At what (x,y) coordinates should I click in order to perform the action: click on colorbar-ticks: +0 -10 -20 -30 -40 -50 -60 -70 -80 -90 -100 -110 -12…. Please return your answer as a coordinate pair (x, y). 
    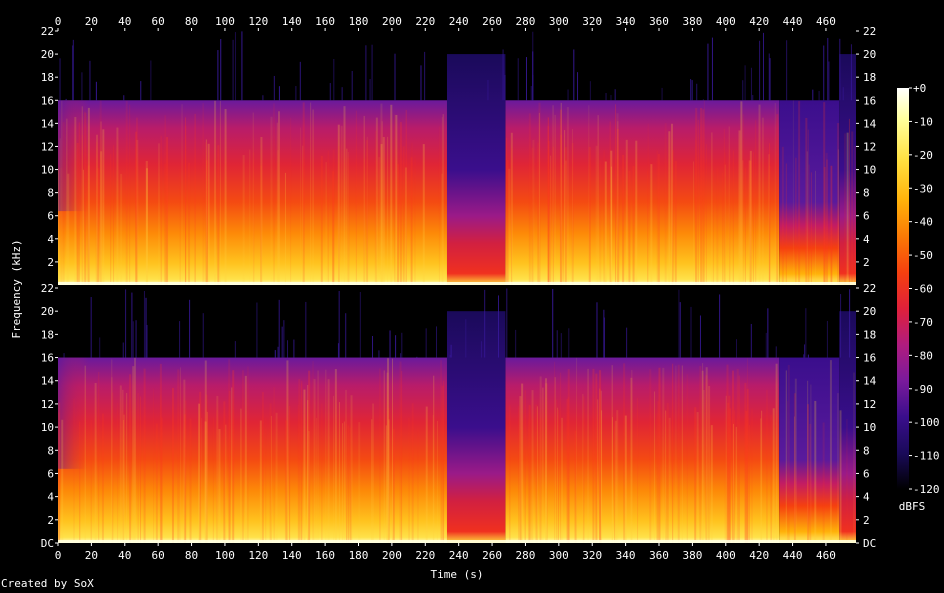
    Looking at the image, I should click on (924, 289).